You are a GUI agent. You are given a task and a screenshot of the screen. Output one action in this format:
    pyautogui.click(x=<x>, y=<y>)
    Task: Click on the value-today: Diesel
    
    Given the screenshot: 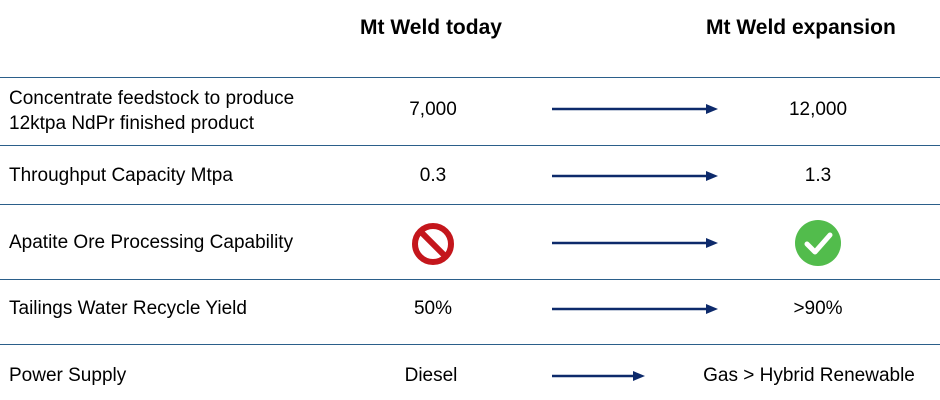 What is the action you would take?
    pyautogui.click(x=431, y=375)
    